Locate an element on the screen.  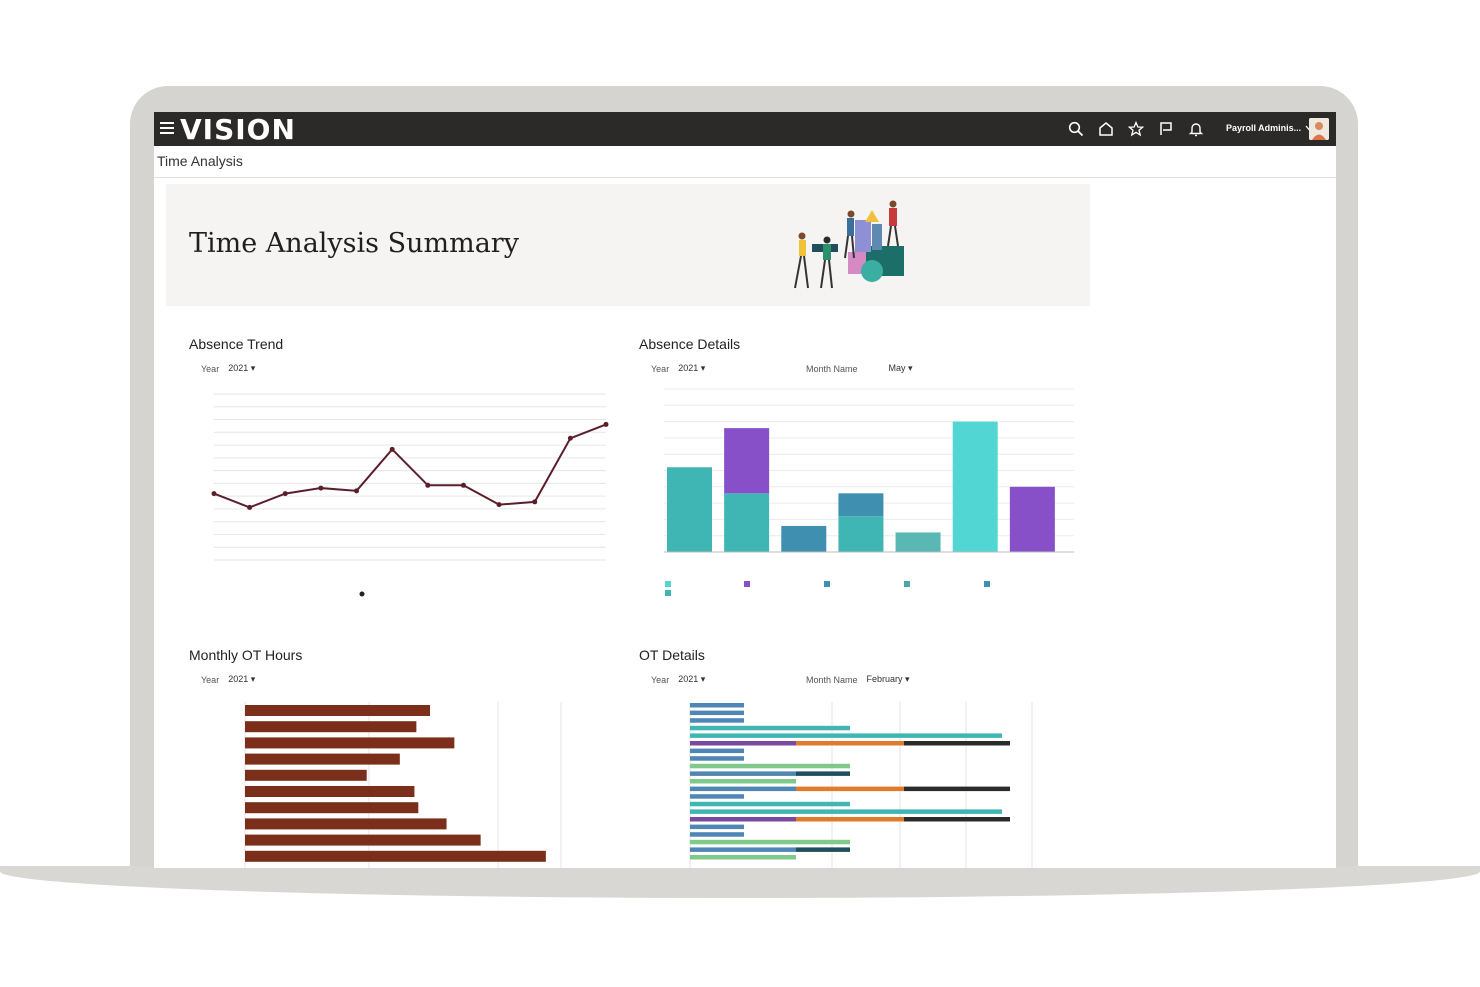
month-select: May ▾ is located at coordinates (900, 368).